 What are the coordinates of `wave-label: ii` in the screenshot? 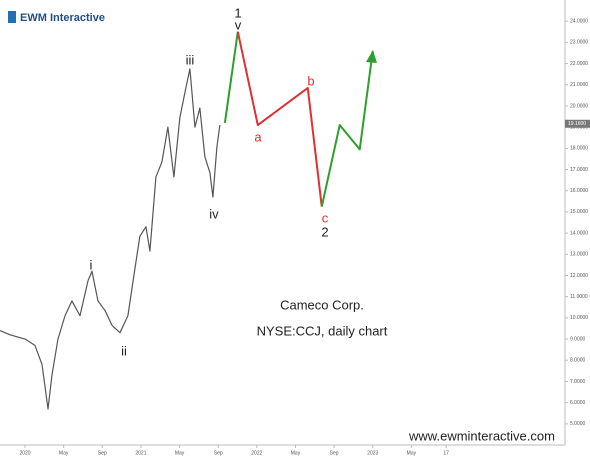 It's located at (124, 350).